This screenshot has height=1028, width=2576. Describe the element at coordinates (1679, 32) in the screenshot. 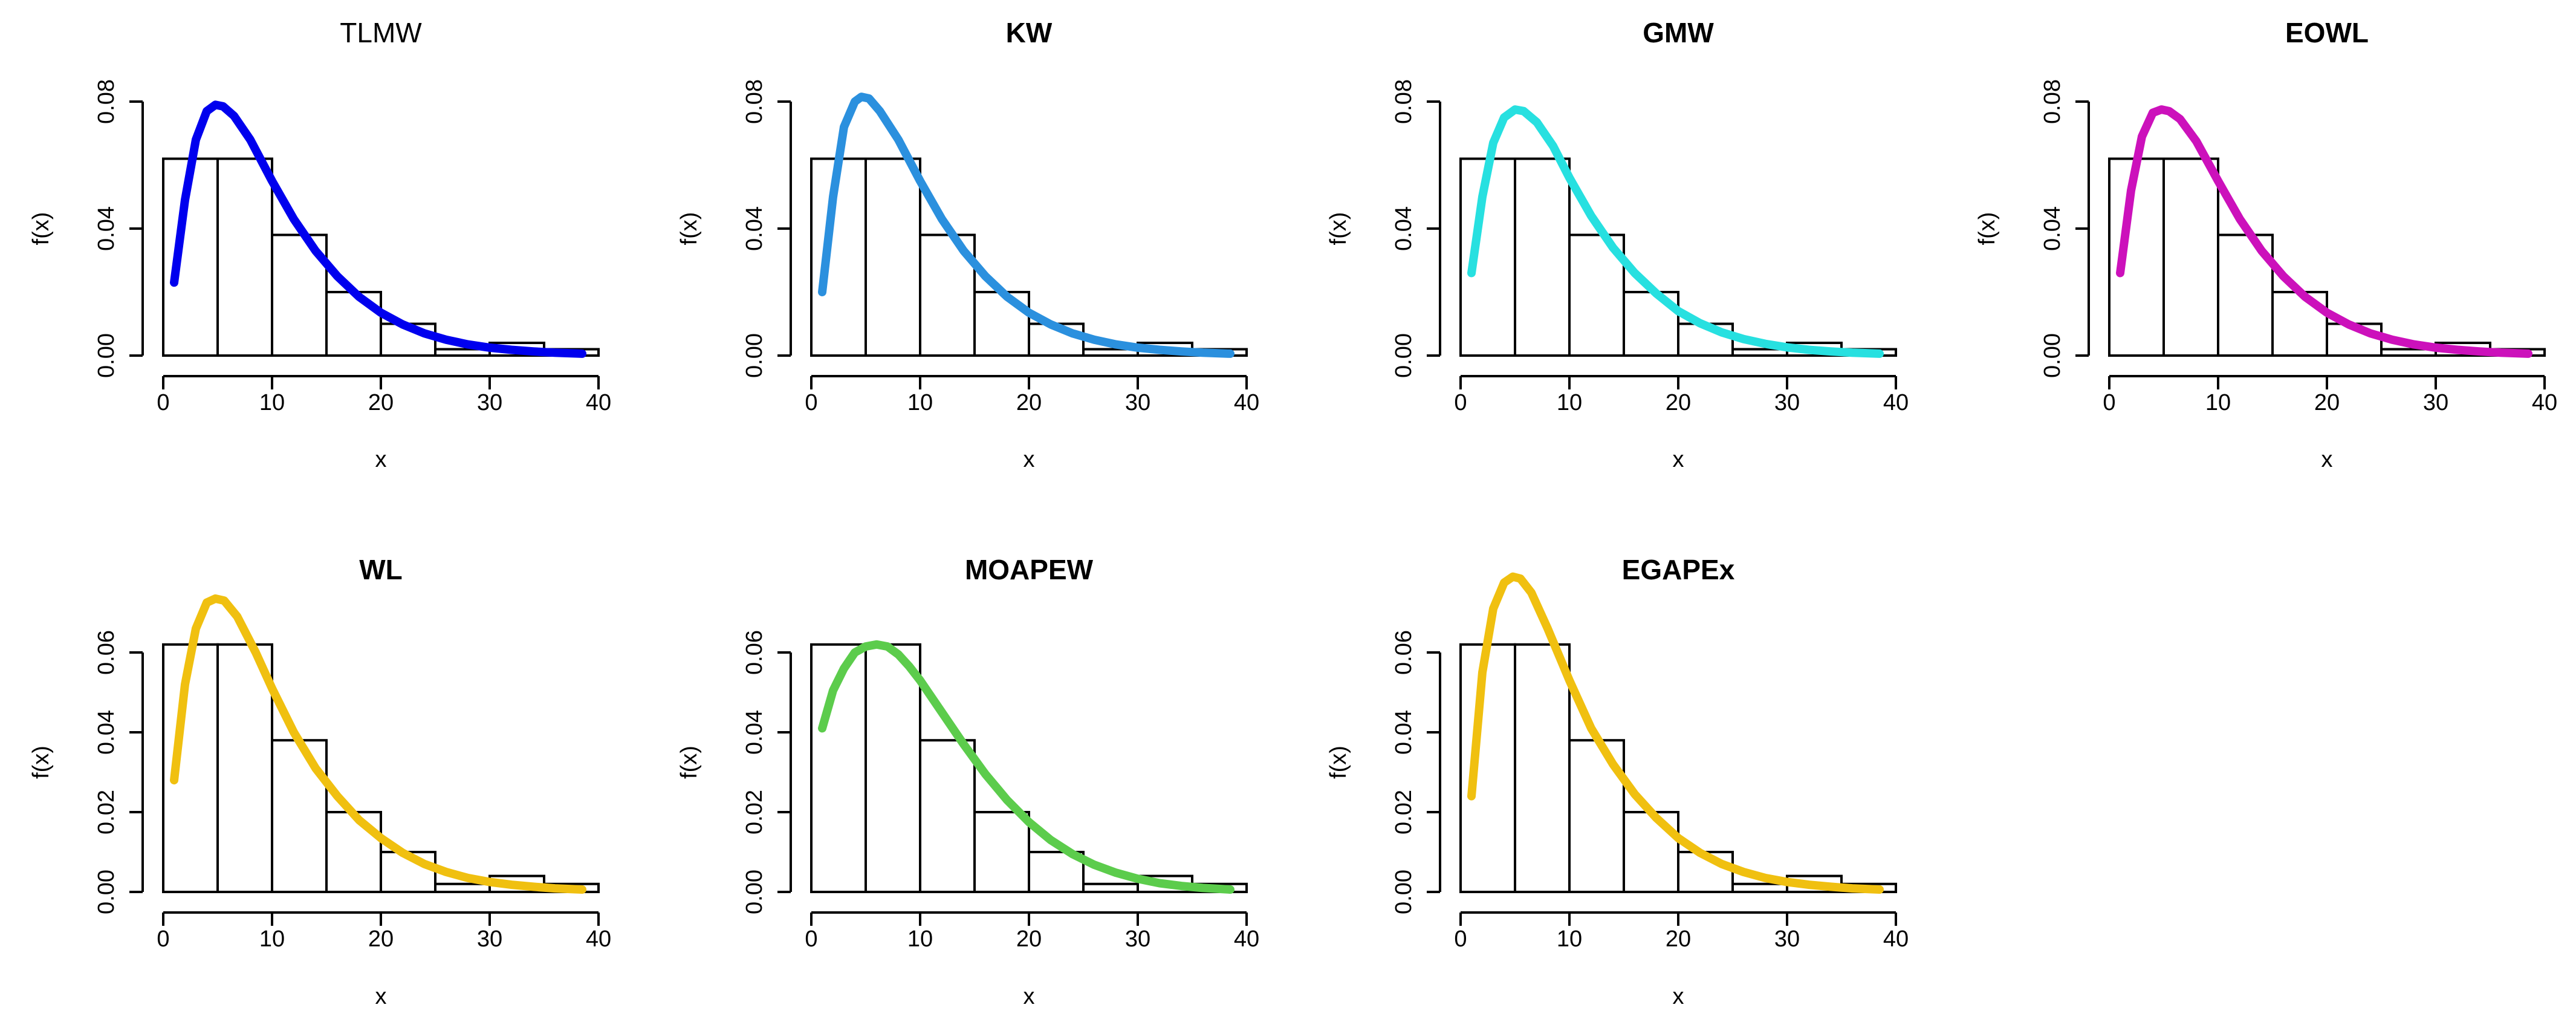

I see `chart-title: GMW` at that location.